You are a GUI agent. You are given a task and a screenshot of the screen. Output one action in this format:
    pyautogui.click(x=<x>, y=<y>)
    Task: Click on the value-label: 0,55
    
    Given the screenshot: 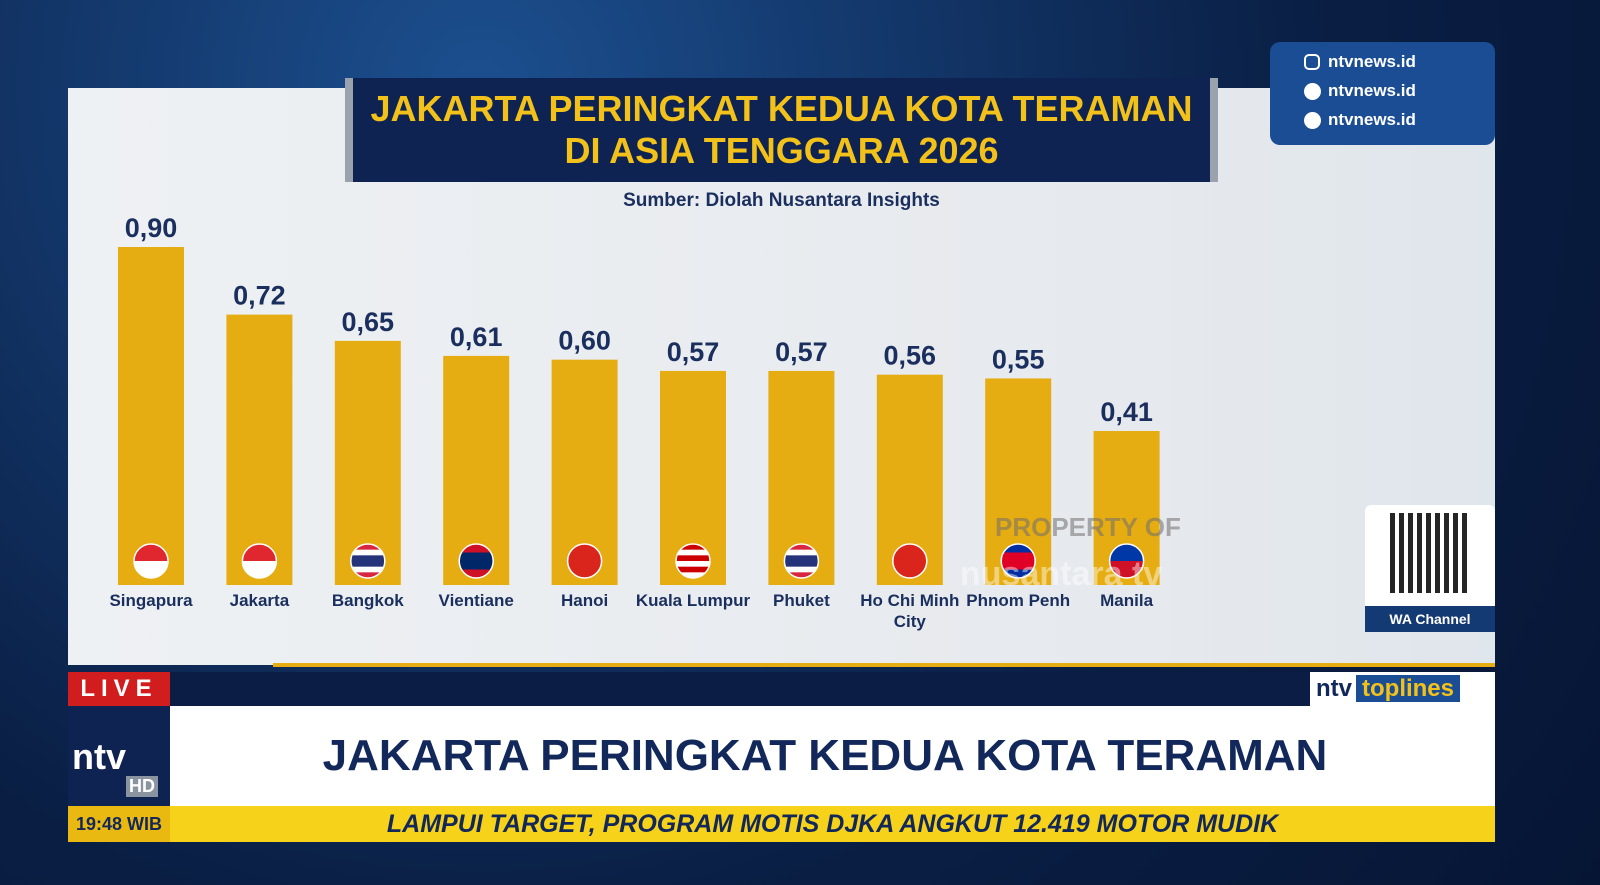 What is the action you would take?
    pyautogui.click(x=1018, y=359)
    